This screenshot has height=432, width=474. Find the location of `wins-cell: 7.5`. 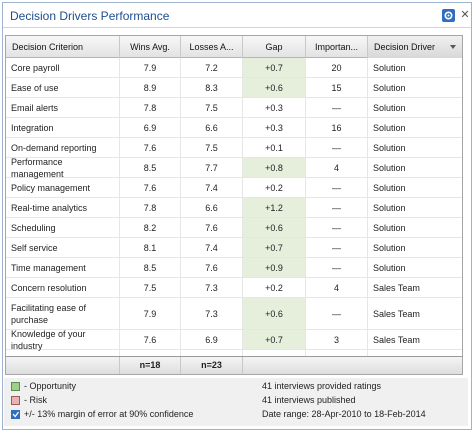

wins-cell: 7.5 is located at coordinates (150, 287).